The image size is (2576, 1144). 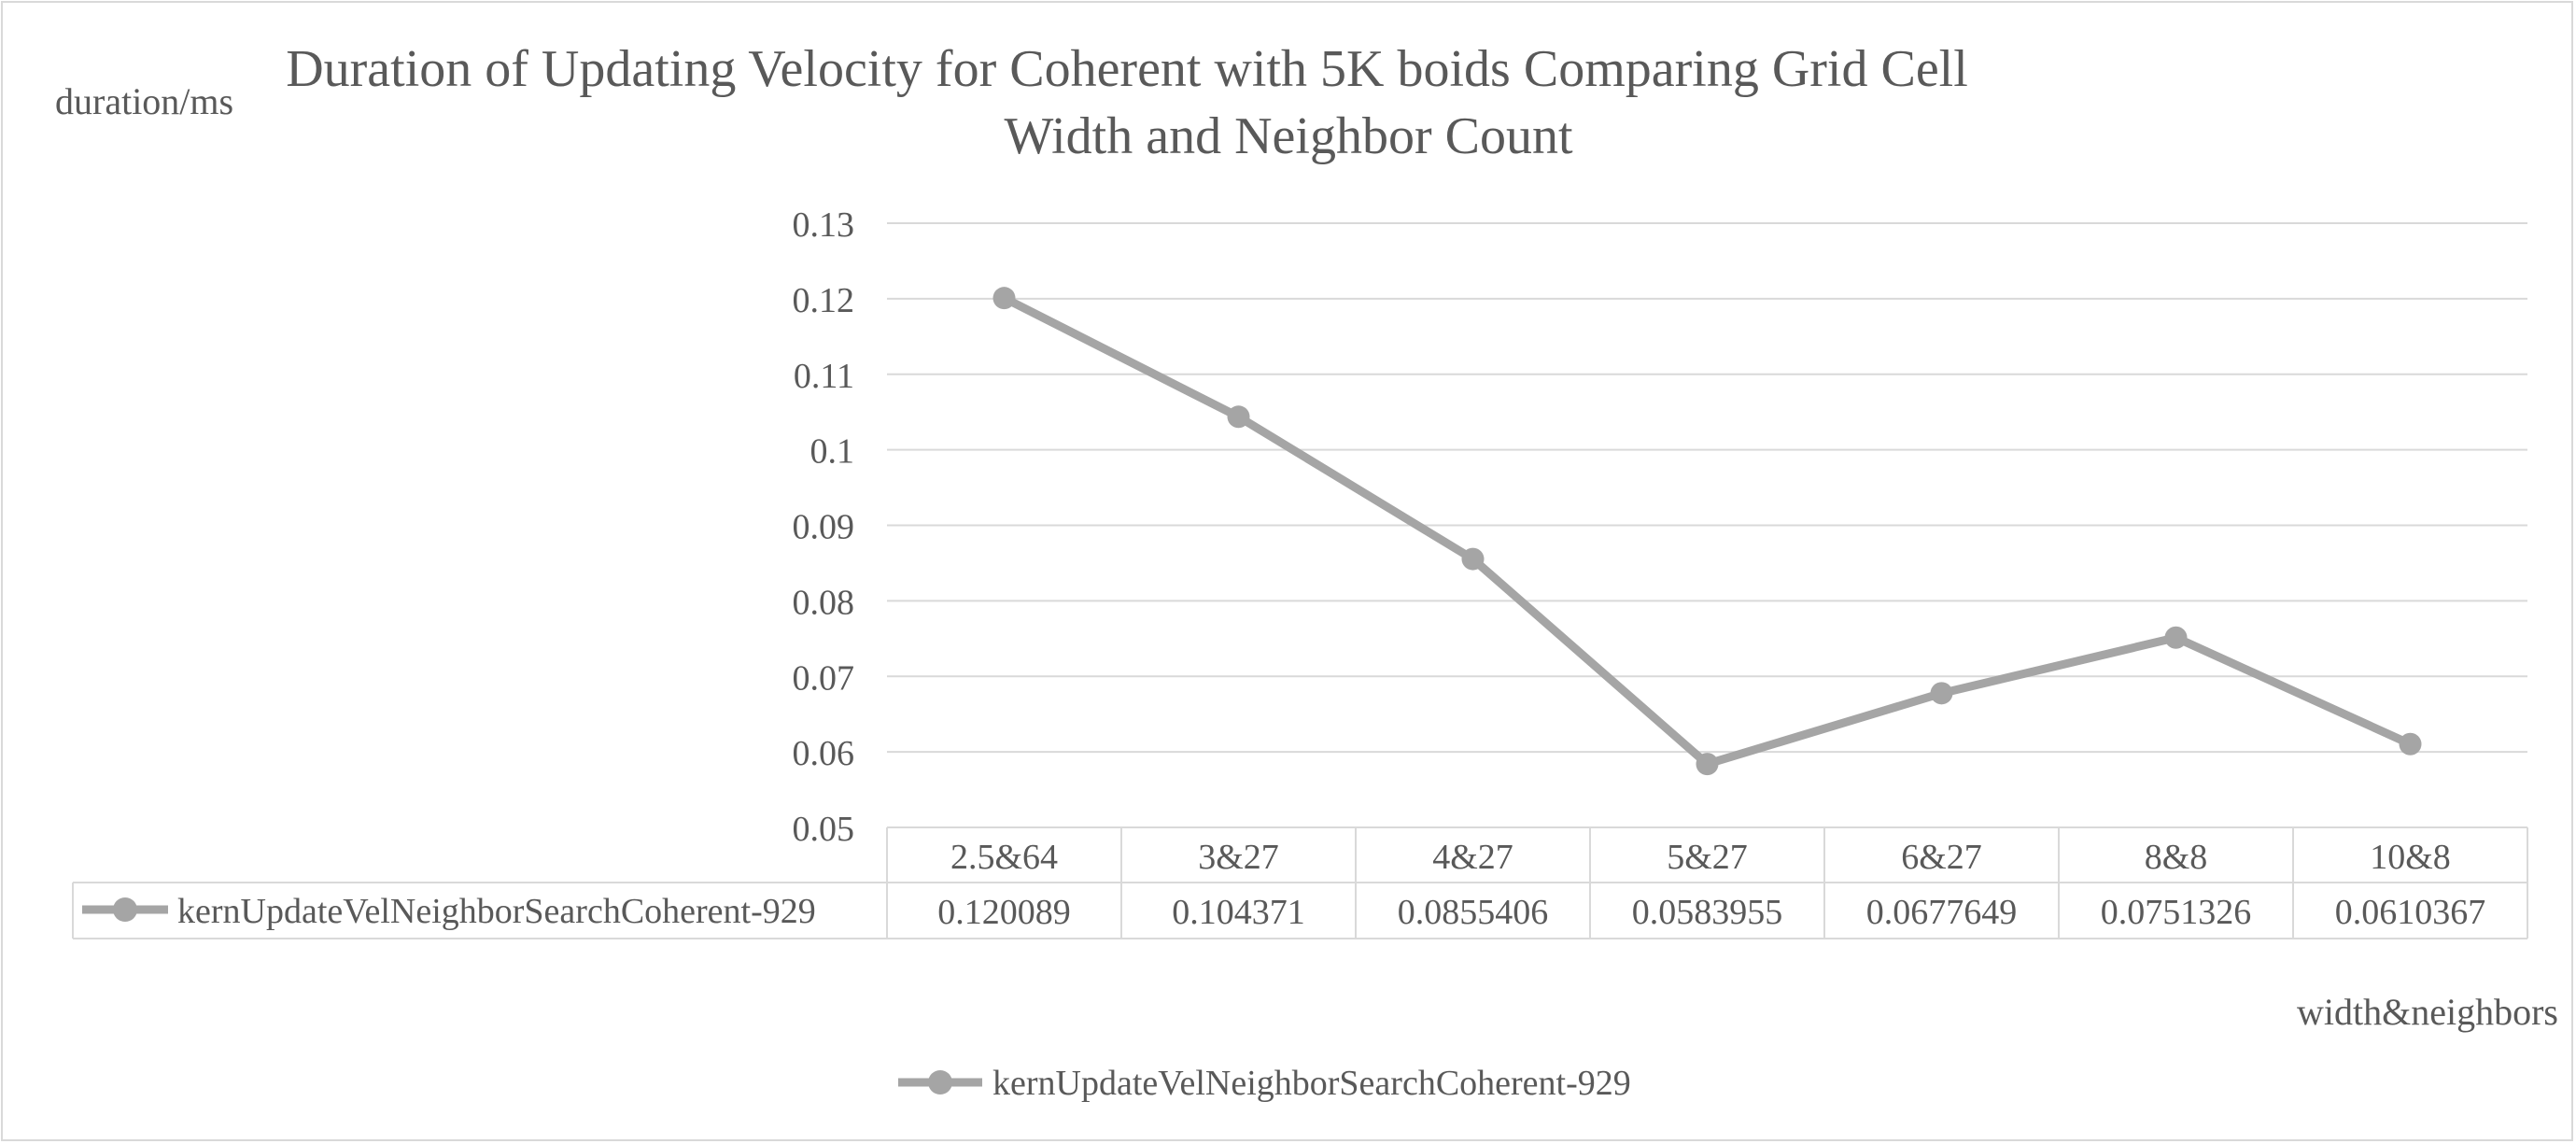 What do you see at coordinates (1707, 857) in the screenshot?
I see `x-category-label: 5&27` at bounding box center [1707, 857].